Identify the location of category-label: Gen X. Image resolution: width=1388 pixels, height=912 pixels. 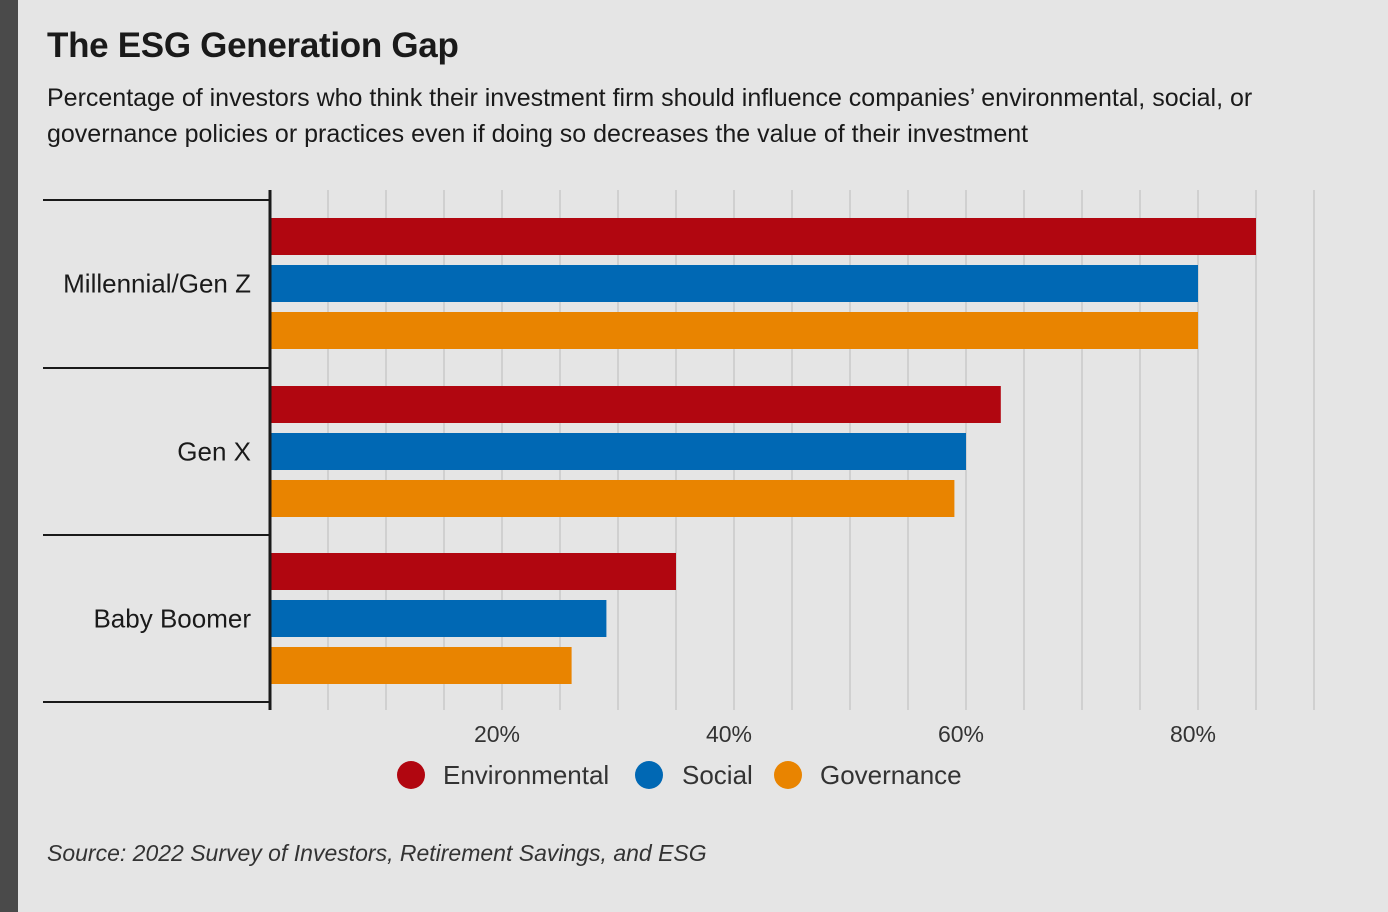
(214, 452).